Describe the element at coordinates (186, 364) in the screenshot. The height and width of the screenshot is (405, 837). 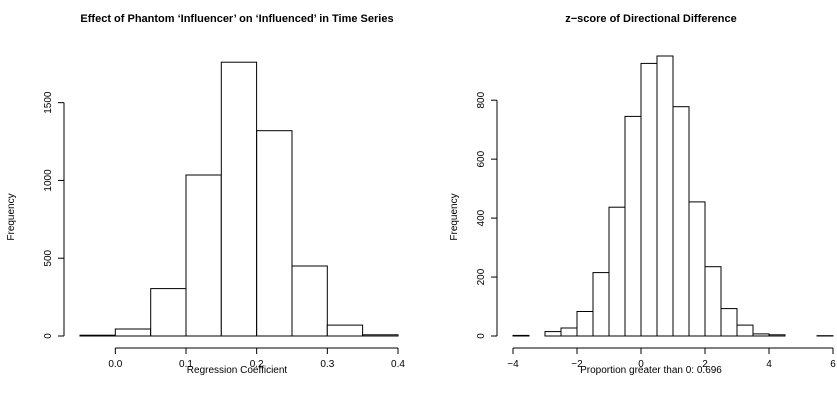
I see `x-tick-label: 0.1` at that location.